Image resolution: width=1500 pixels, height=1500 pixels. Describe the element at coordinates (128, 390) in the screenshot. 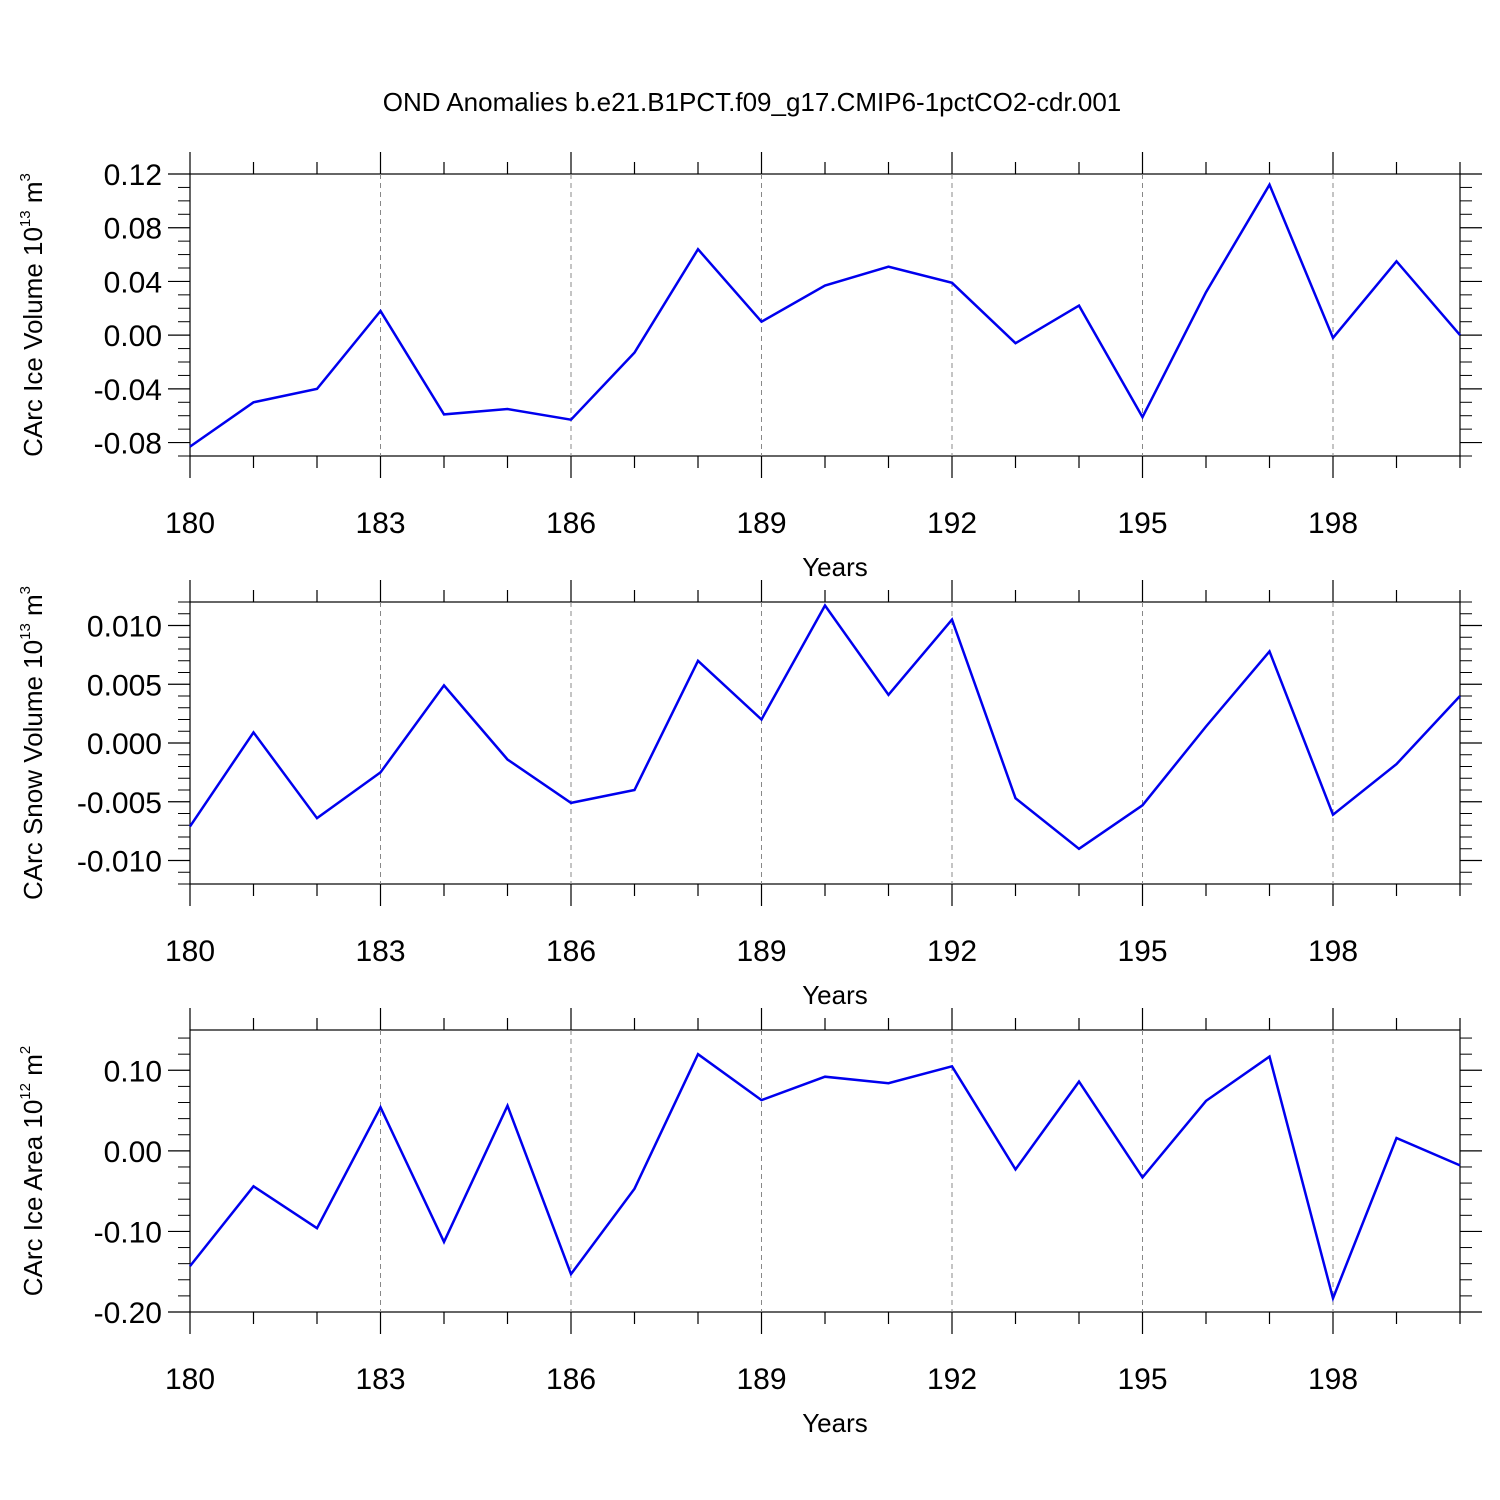

I see `y-tick-label: -0.04` at that location.